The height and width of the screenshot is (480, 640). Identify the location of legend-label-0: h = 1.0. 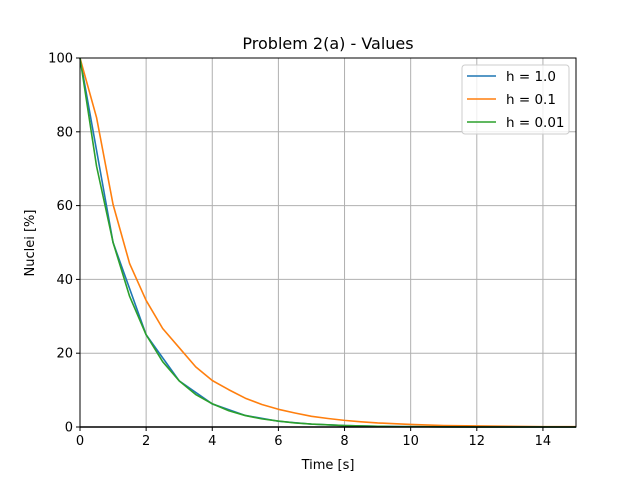
(531, 77).